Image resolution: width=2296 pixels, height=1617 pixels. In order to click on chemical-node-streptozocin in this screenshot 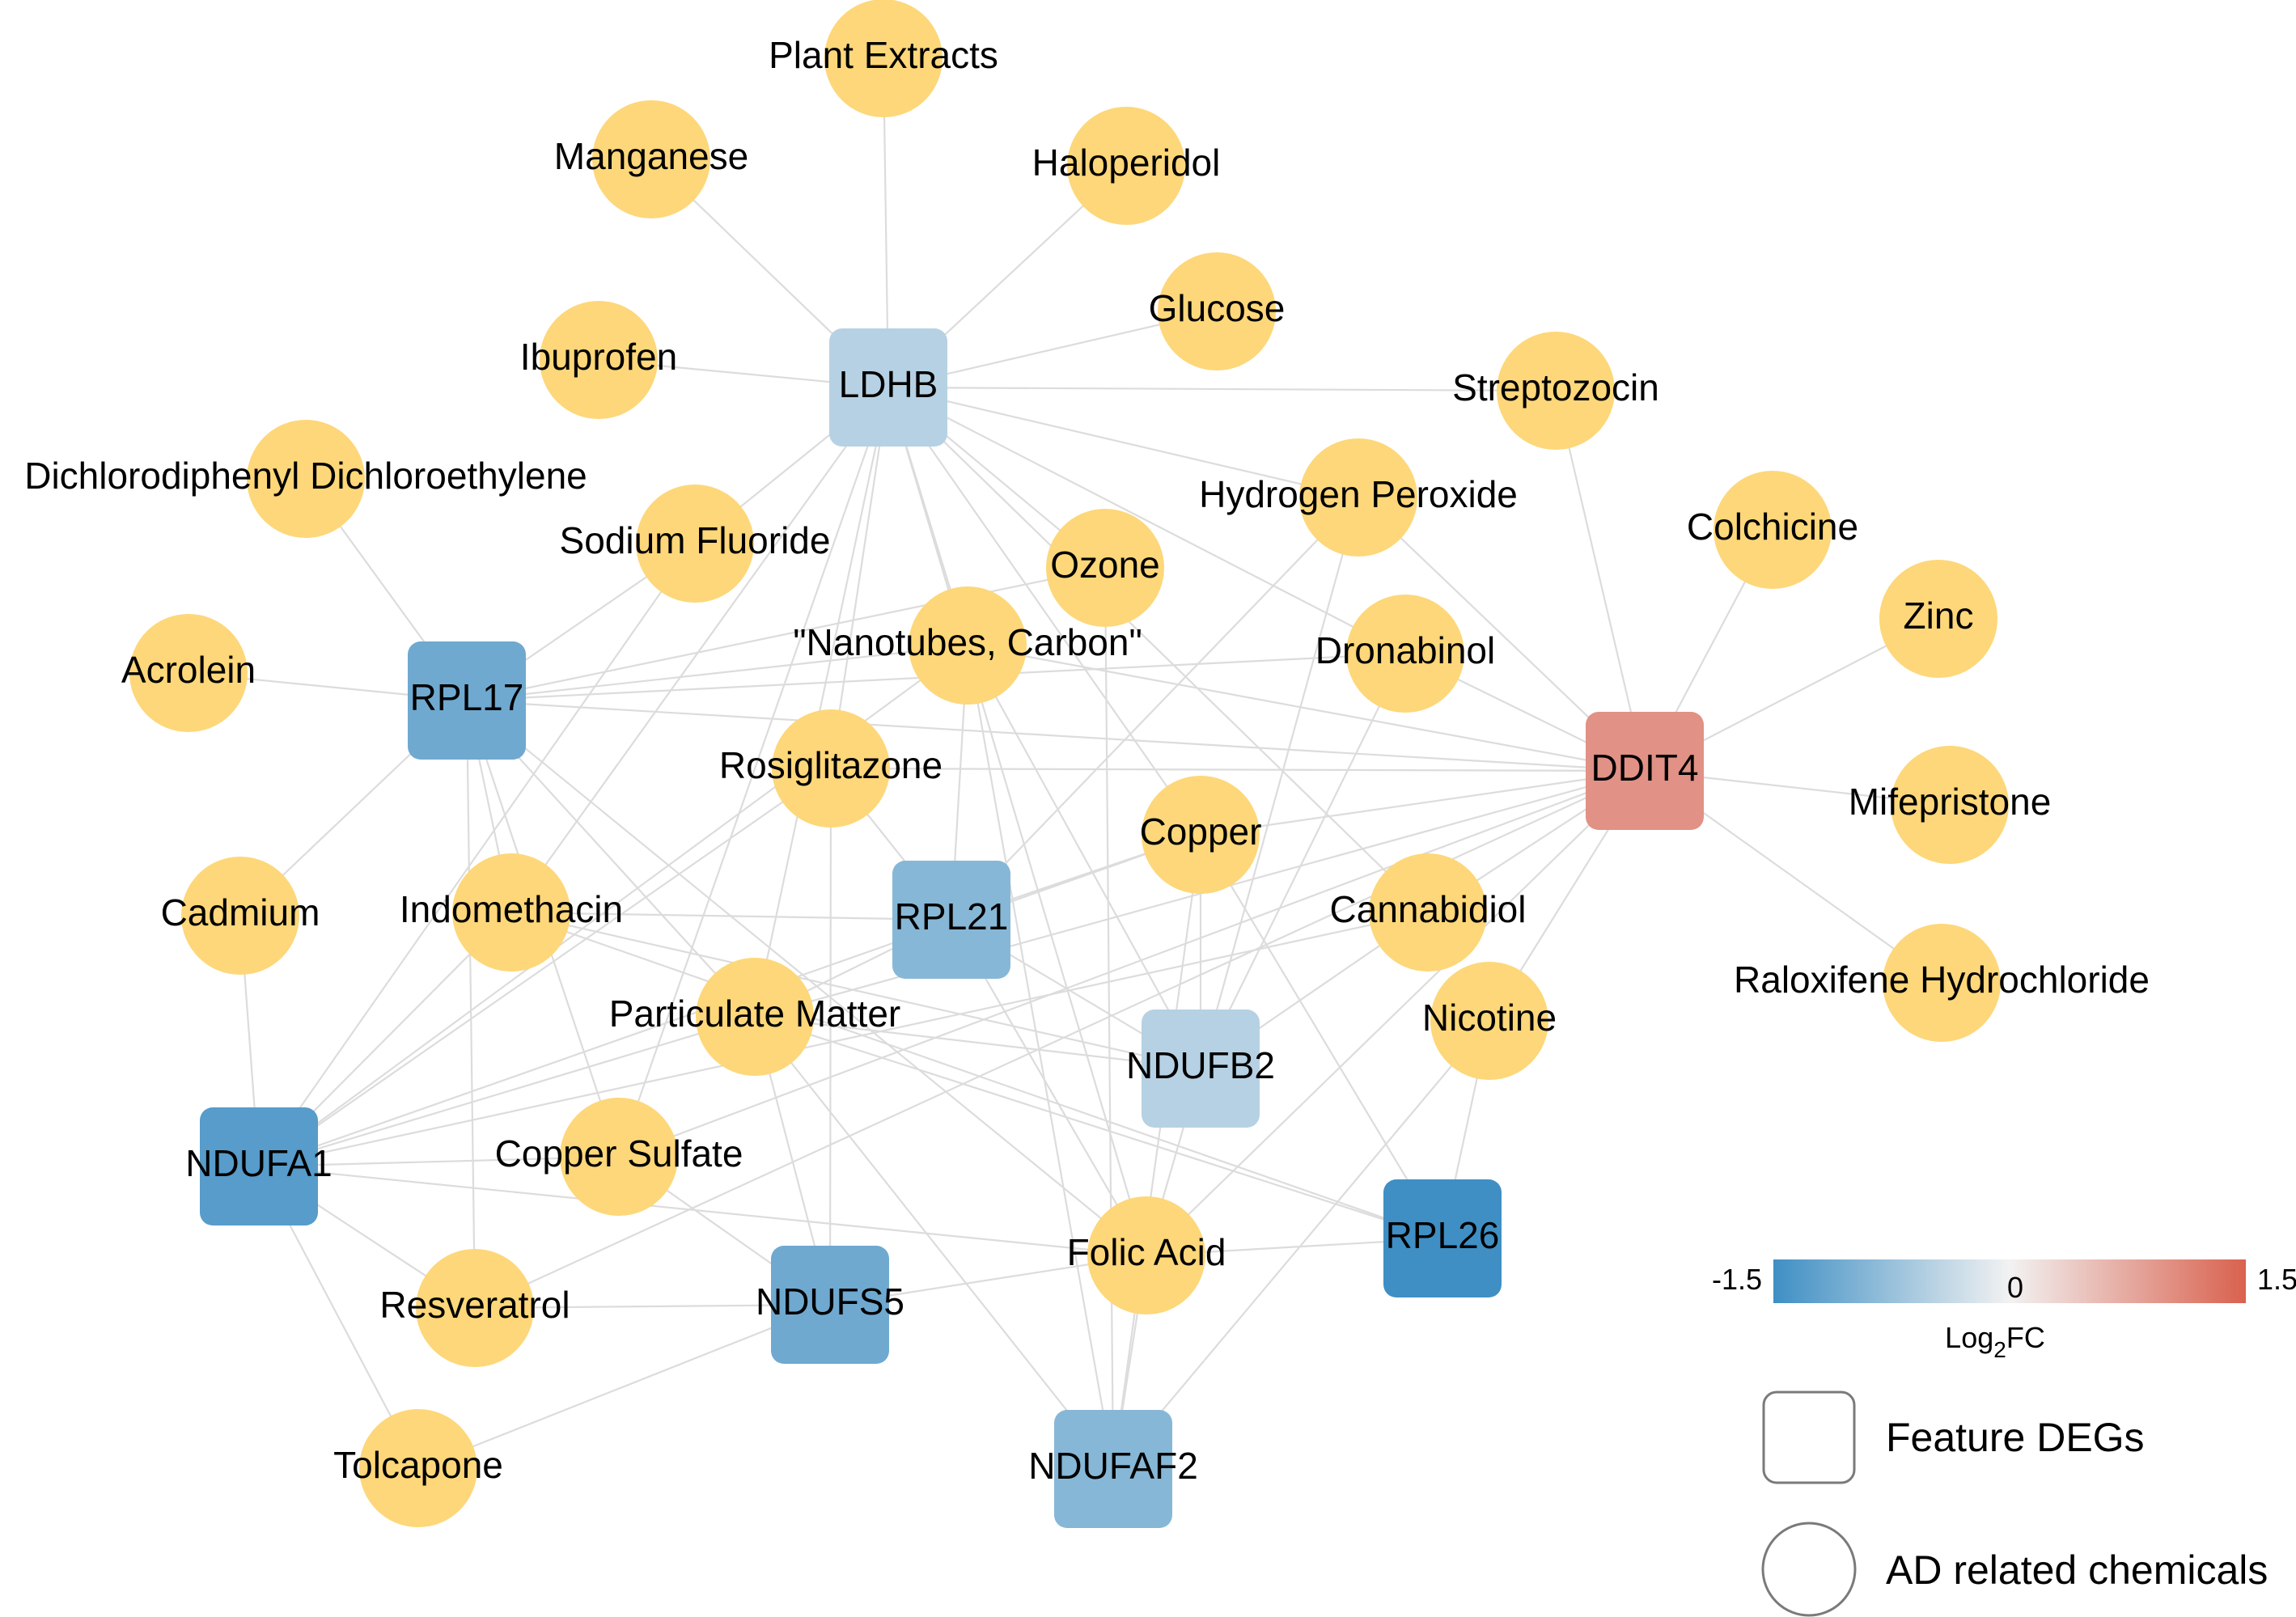, I will do `click(1556, 391)`.